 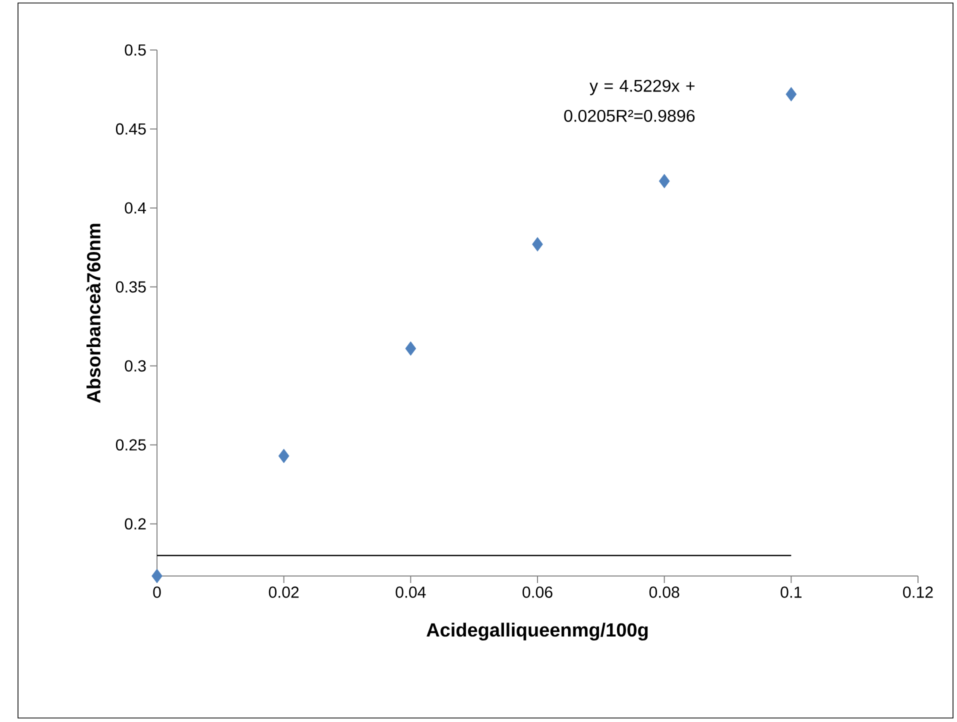 What do you see at coordinates (537, 631) in the screenshot?
I see `x-axis-title: Acidegalliqueenmg/100g` at bounding box center [537, 631].